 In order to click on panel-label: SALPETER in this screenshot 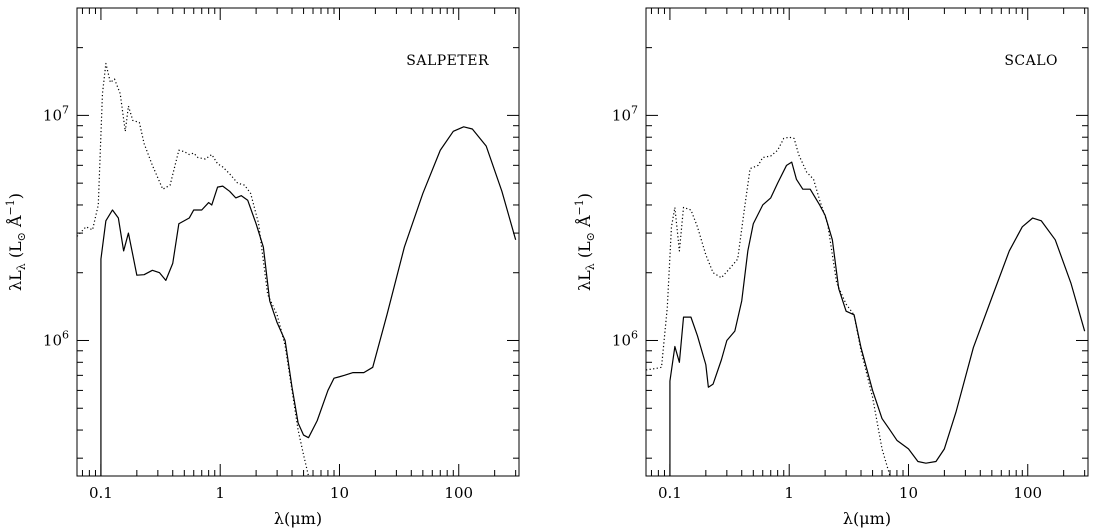, I will do `click(447, 61)`.